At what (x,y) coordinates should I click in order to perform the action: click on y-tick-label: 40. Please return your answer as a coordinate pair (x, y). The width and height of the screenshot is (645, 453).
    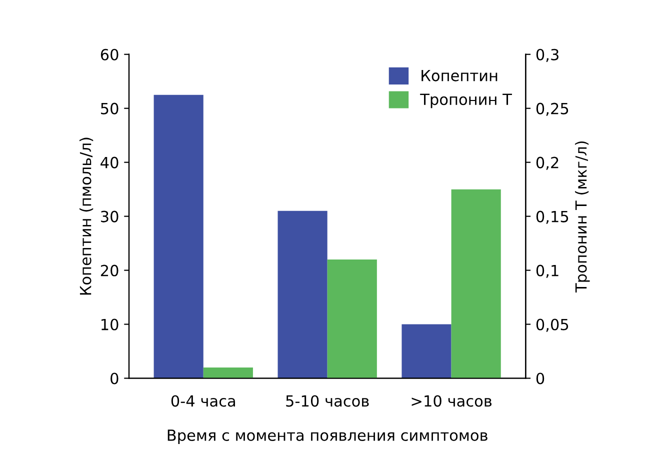
    Looking at the image, I should click on (109, 162).